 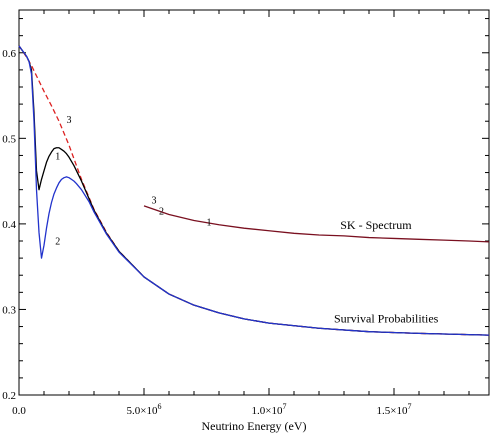 What do you see at coordinates (386, 318) in the screenshot?
I see `chart-annotation: Survival Probabilities` at bounding box center [386, 318].